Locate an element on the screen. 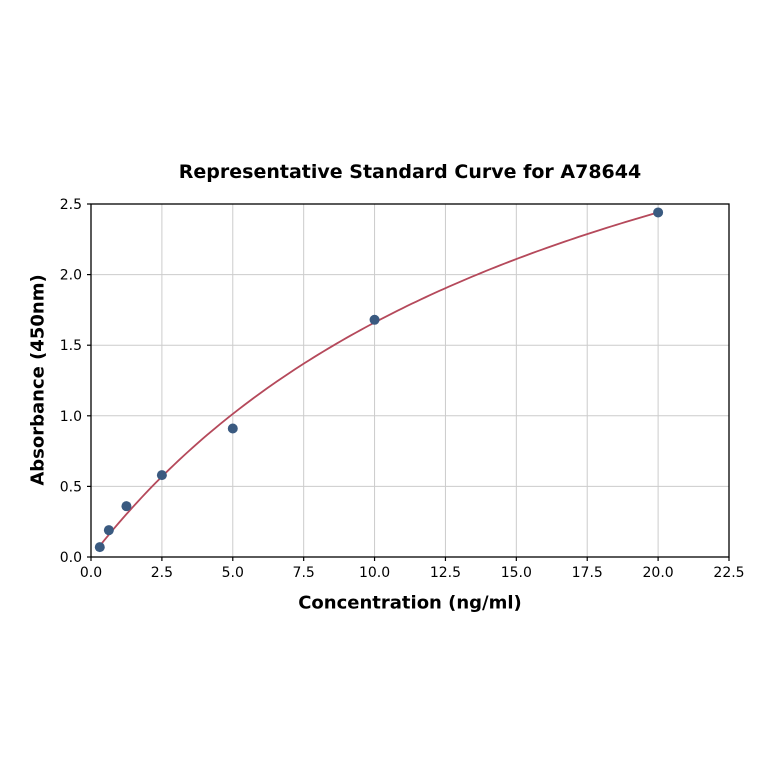 This screenshot has height=764, width=764. x-tick-label: 12.5 is located at coordinates (445, 573).